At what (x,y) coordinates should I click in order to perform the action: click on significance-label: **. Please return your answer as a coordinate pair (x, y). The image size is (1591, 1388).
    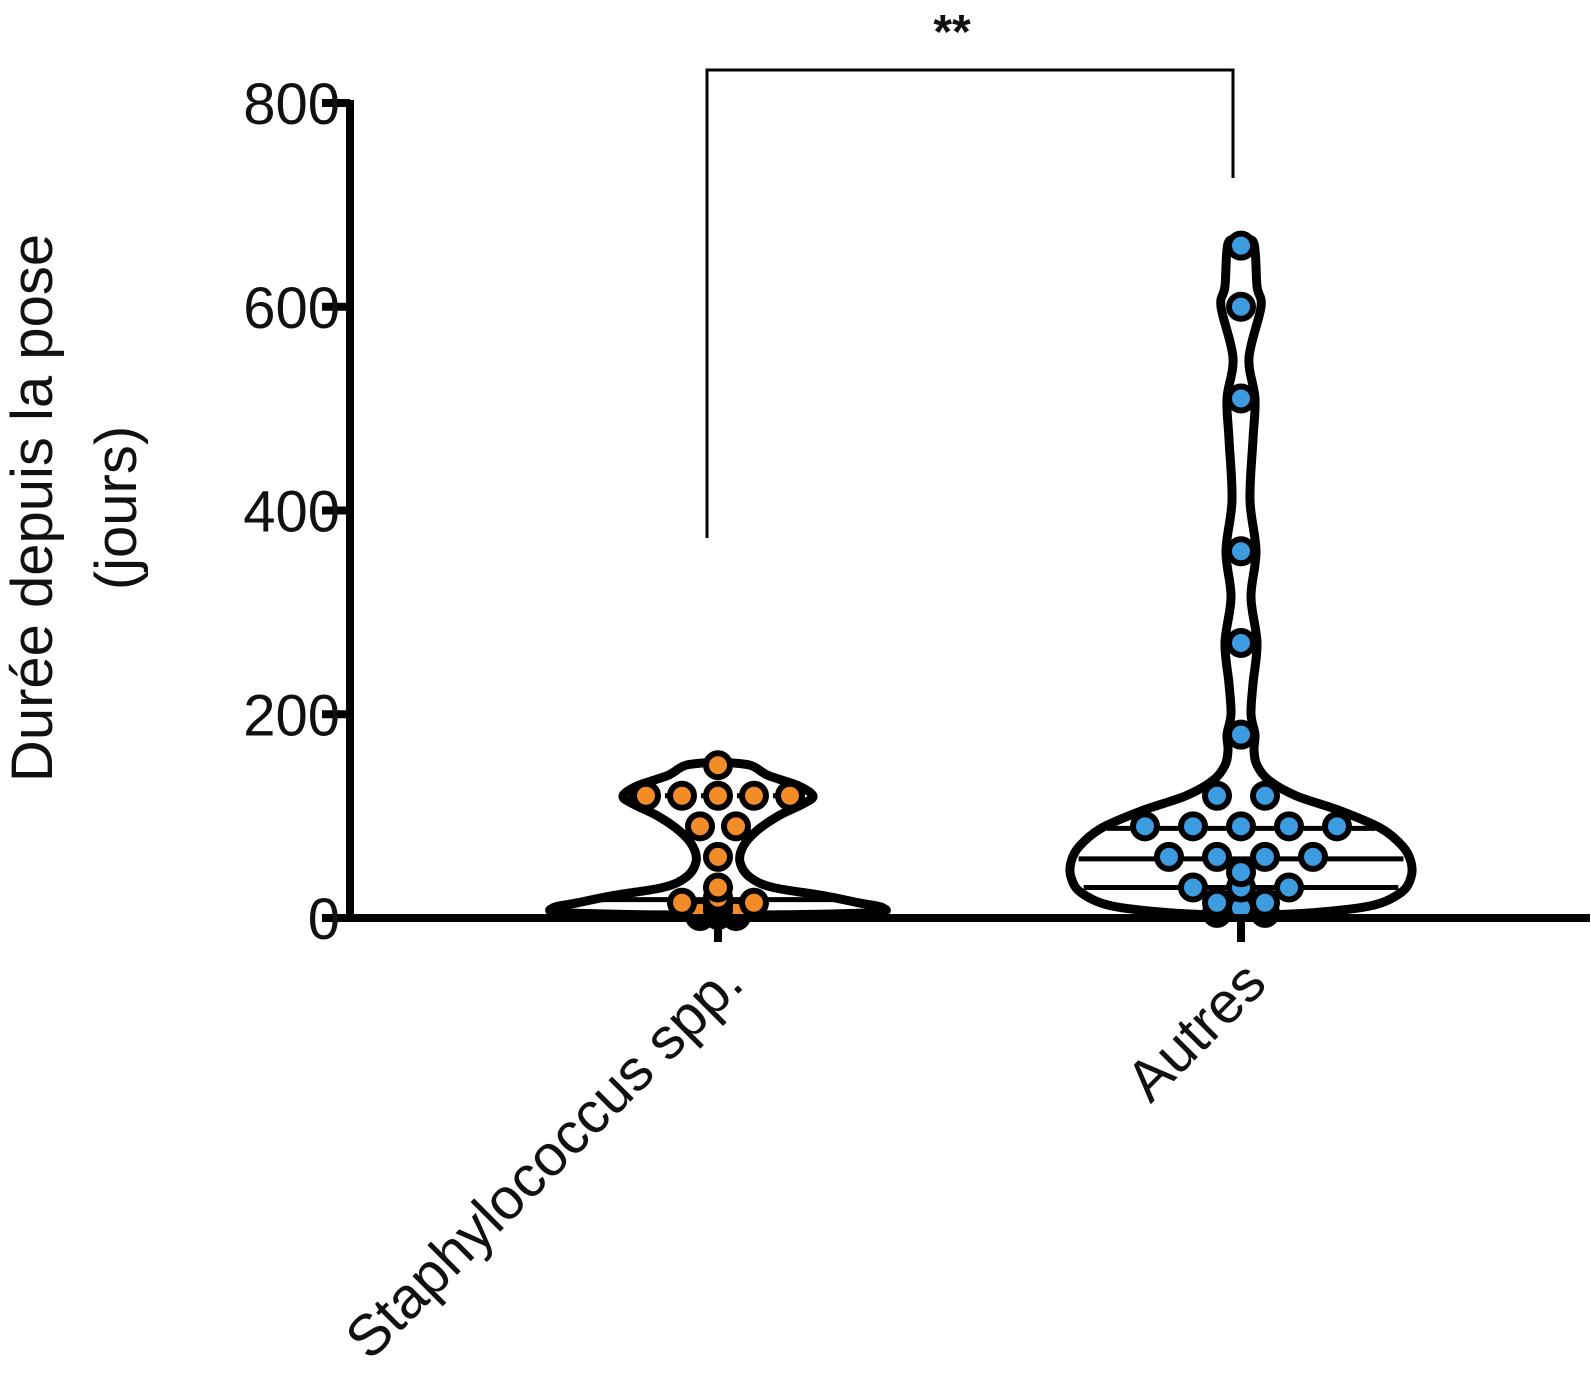
    Looking at the image, I should click on (952, 32).